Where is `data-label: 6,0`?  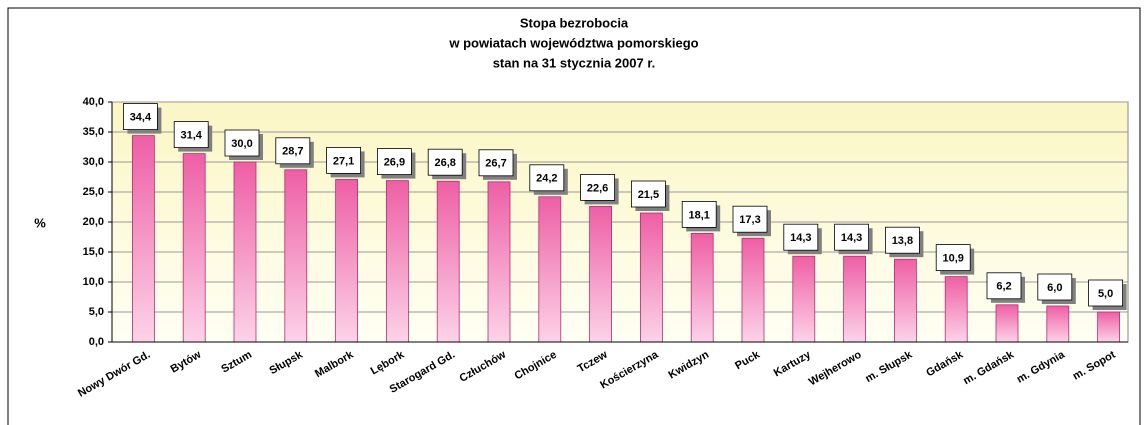 data-label: 6,0 is located at coordinates (1054, 288).